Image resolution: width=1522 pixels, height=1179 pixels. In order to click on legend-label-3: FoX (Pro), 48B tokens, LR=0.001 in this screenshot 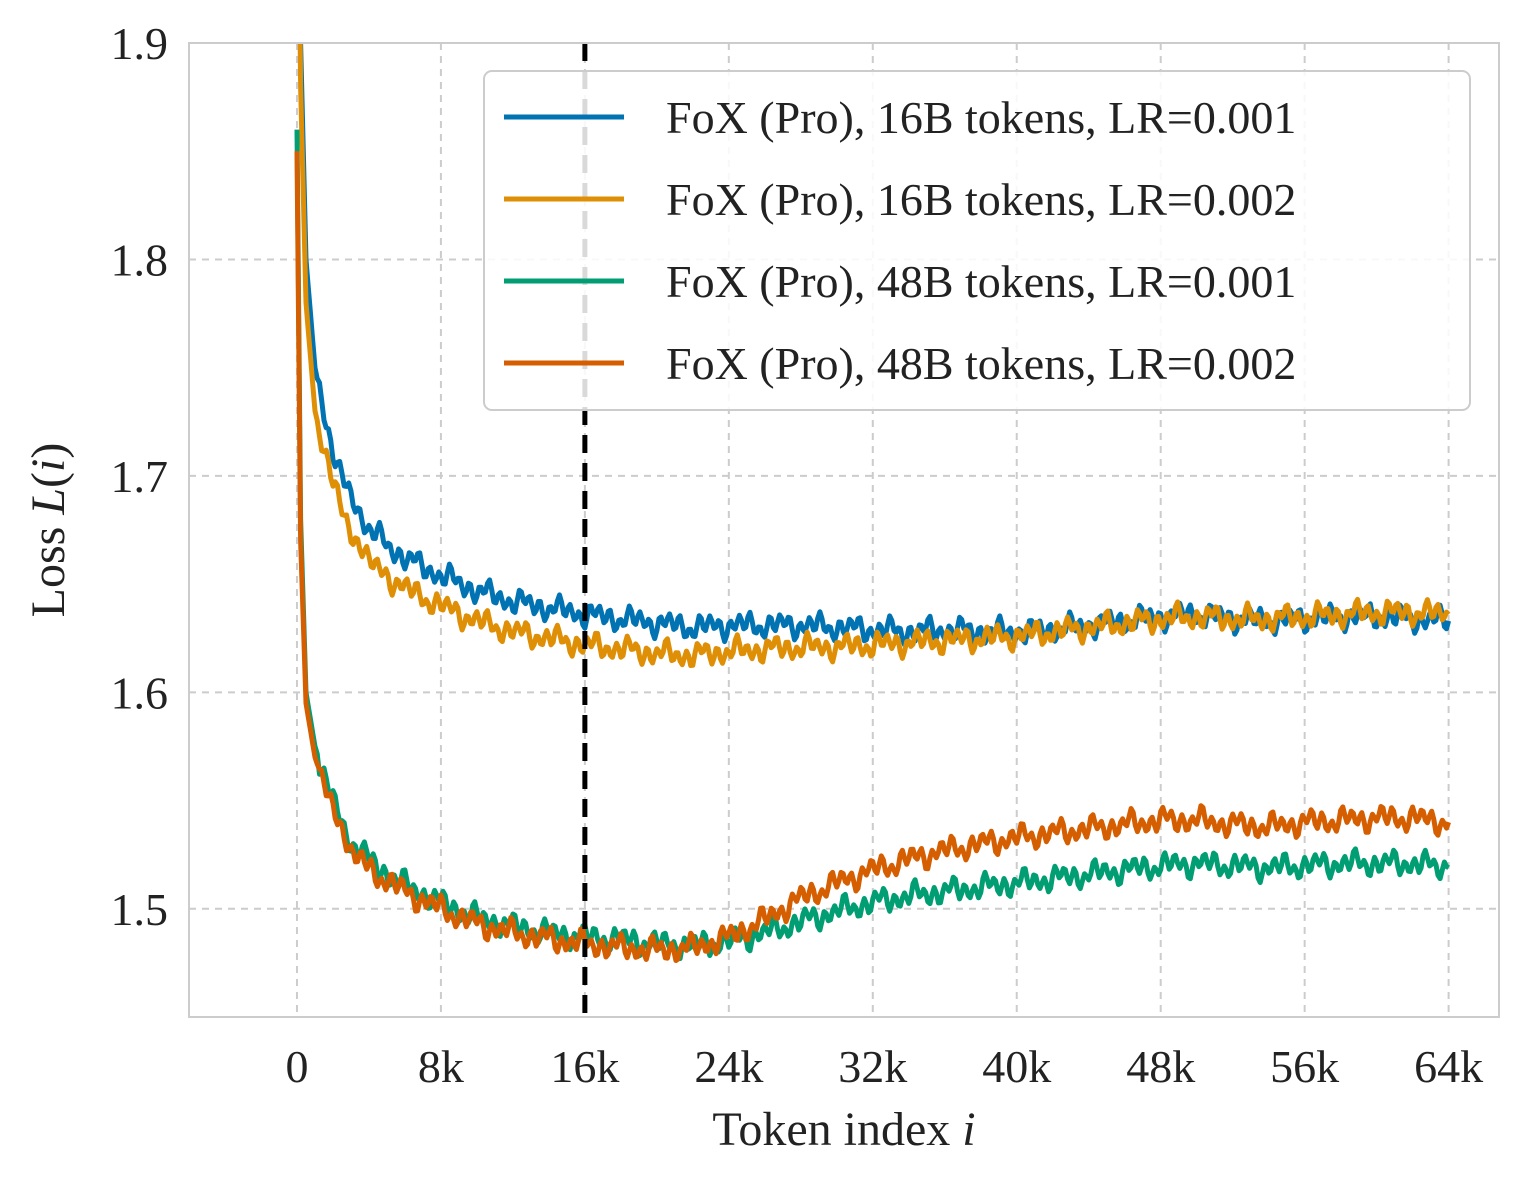, I will do `click(981, 281)`.